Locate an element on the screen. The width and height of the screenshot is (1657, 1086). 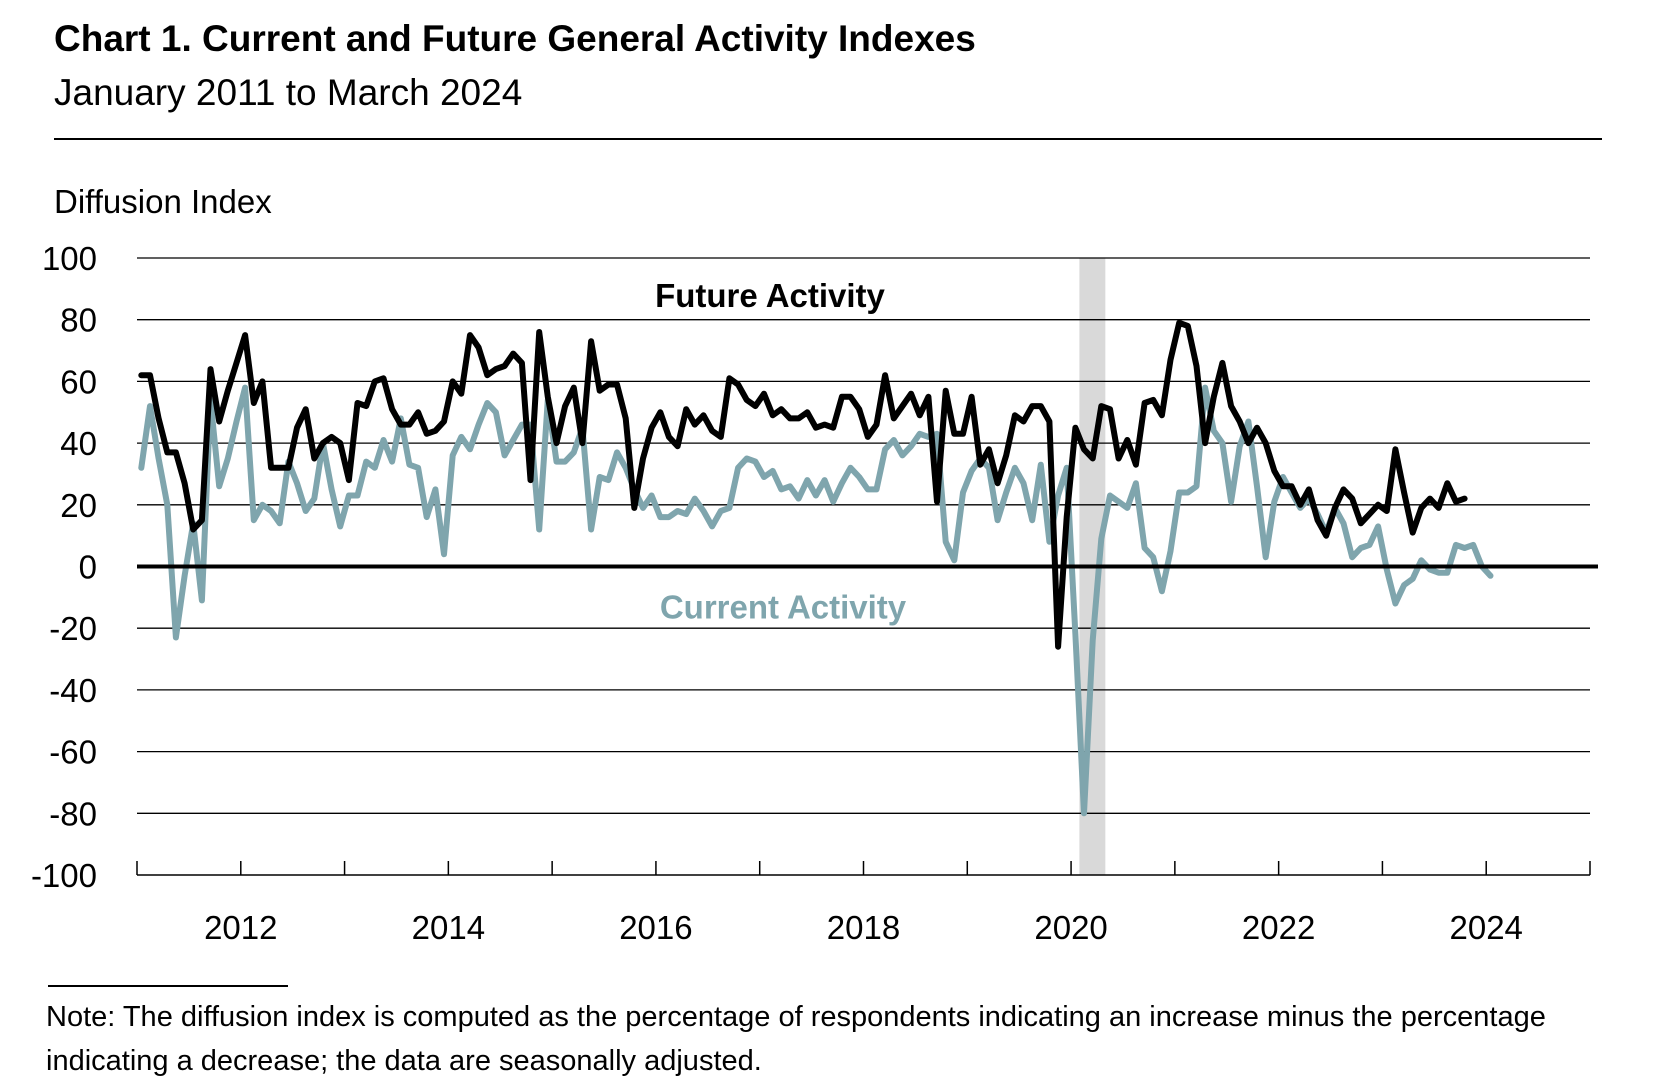
note-divider is located at coordinates (168, 986).